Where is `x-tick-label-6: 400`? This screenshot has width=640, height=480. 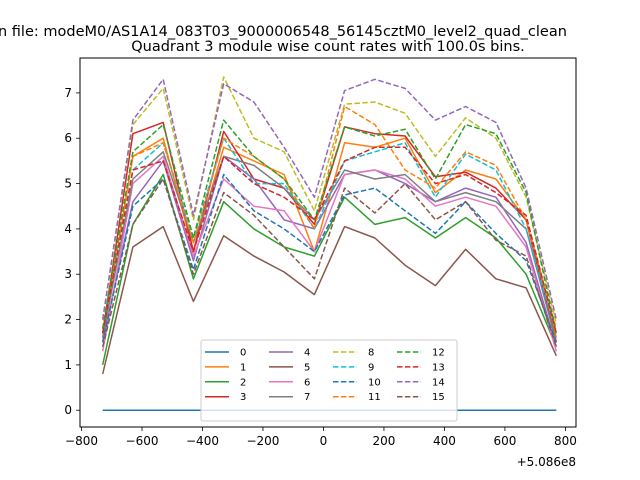
x-tick-label-6: 400 is located at coordinates (444, 441).